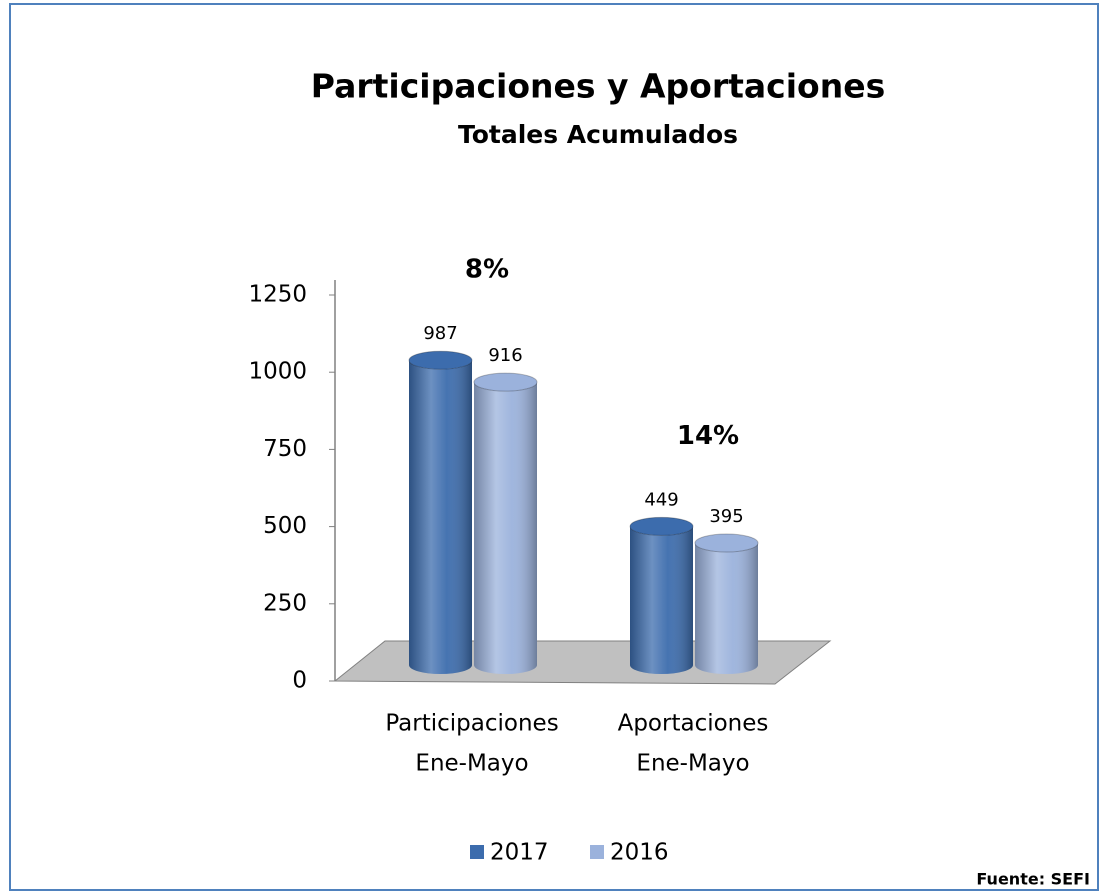 This screenshot has height=894, width=1106. What do you see at coordinates (598, 86) in the screenshot?
I see `chart-title: Participaciones y Aportaciones` at bounding box center [598, 86].